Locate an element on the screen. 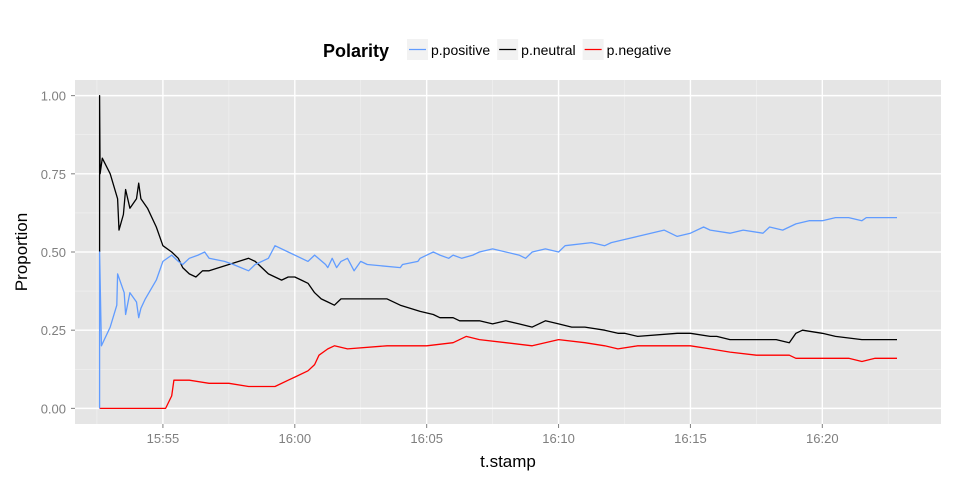 This screenshot has height=480, width=960. y-tick-label: 0.25 is located at coordinates (53, 330).